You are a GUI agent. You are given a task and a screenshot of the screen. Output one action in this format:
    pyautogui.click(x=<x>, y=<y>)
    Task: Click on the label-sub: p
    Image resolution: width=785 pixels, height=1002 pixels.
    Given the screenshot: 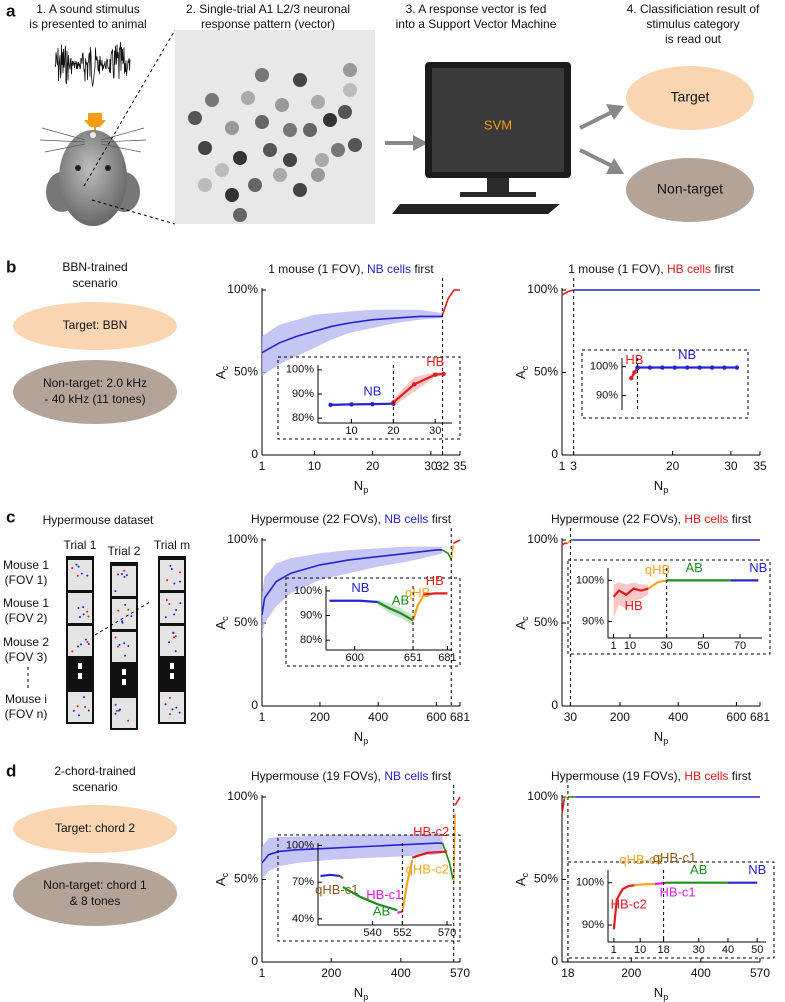 What is the action you would take?
    pyautogui.click(x=665, y=997)
    